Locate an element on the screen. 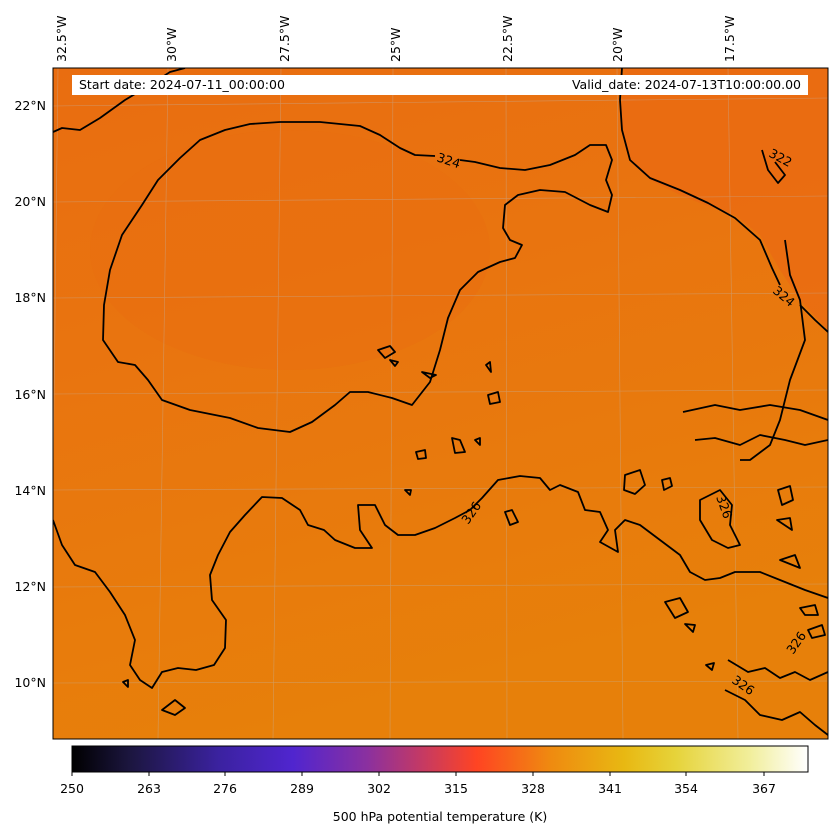 The width and height of the screenshot is (837, 836). colorbar-tick-label: 250 is located at coordinates (72, 788).